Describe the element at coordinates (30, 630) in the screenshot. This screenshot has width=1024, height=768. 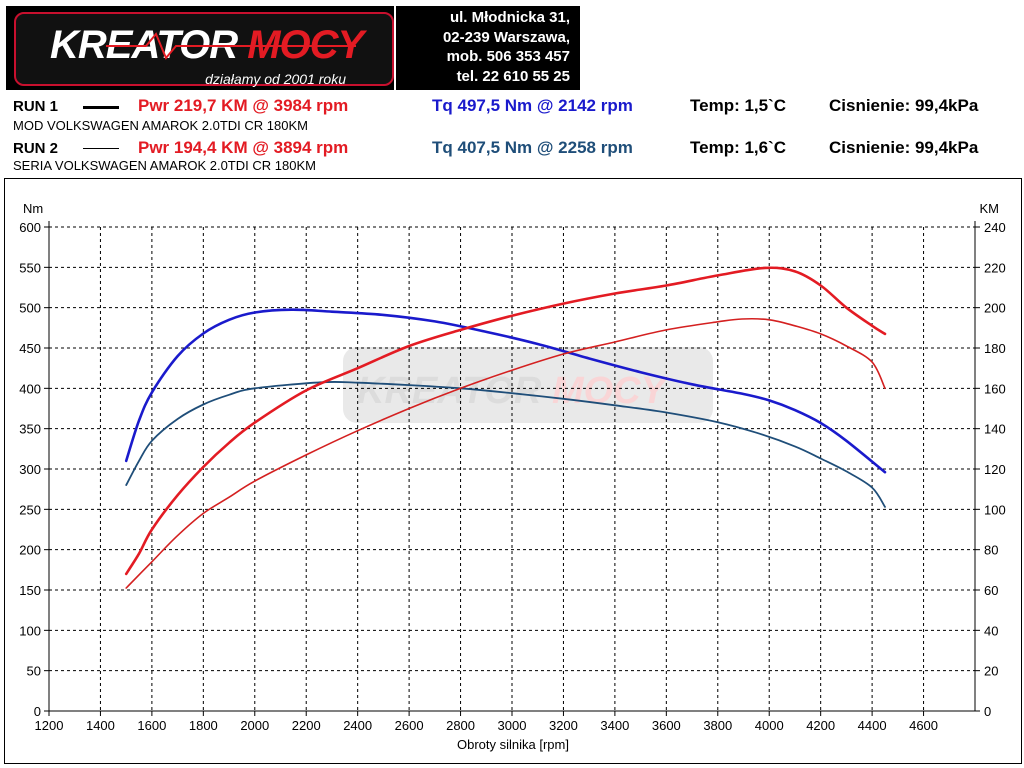
I see `y-left-tick-label: 100` at that location.